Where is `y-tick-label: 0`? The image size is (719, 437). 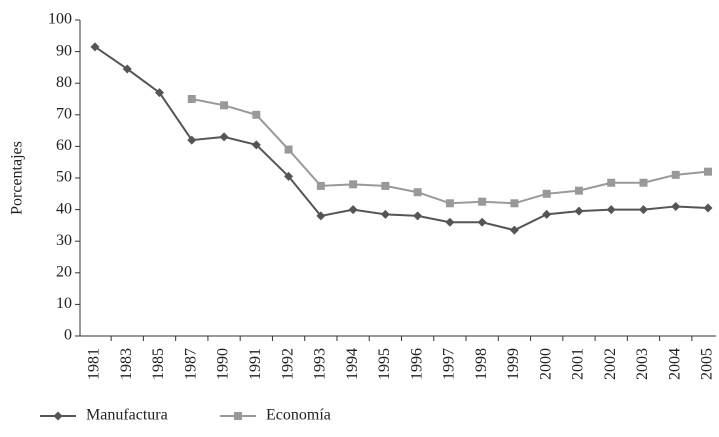
y-tick-label: 0 is located at coordinates (68, 335).